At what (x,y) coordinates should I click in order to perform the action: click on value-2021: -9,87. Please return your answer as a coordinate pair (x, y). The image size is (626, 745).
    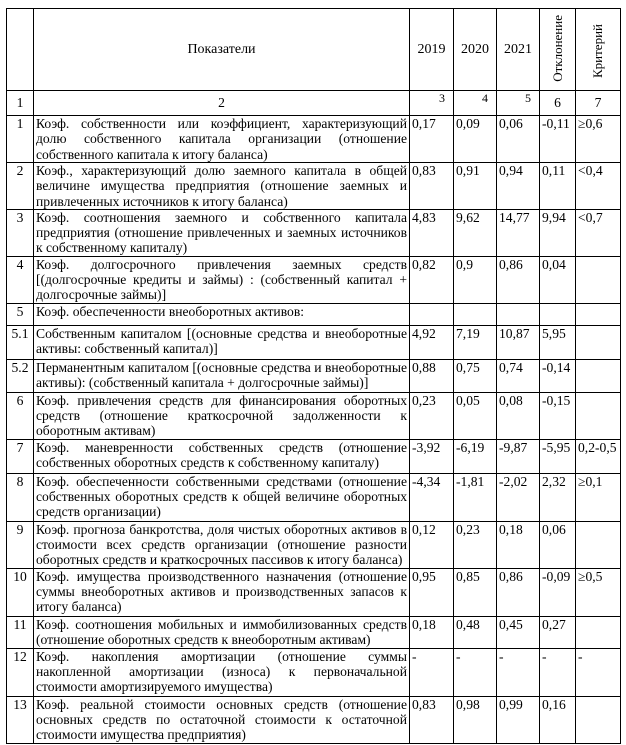
    Looking at the image, I should click on (518, 456).